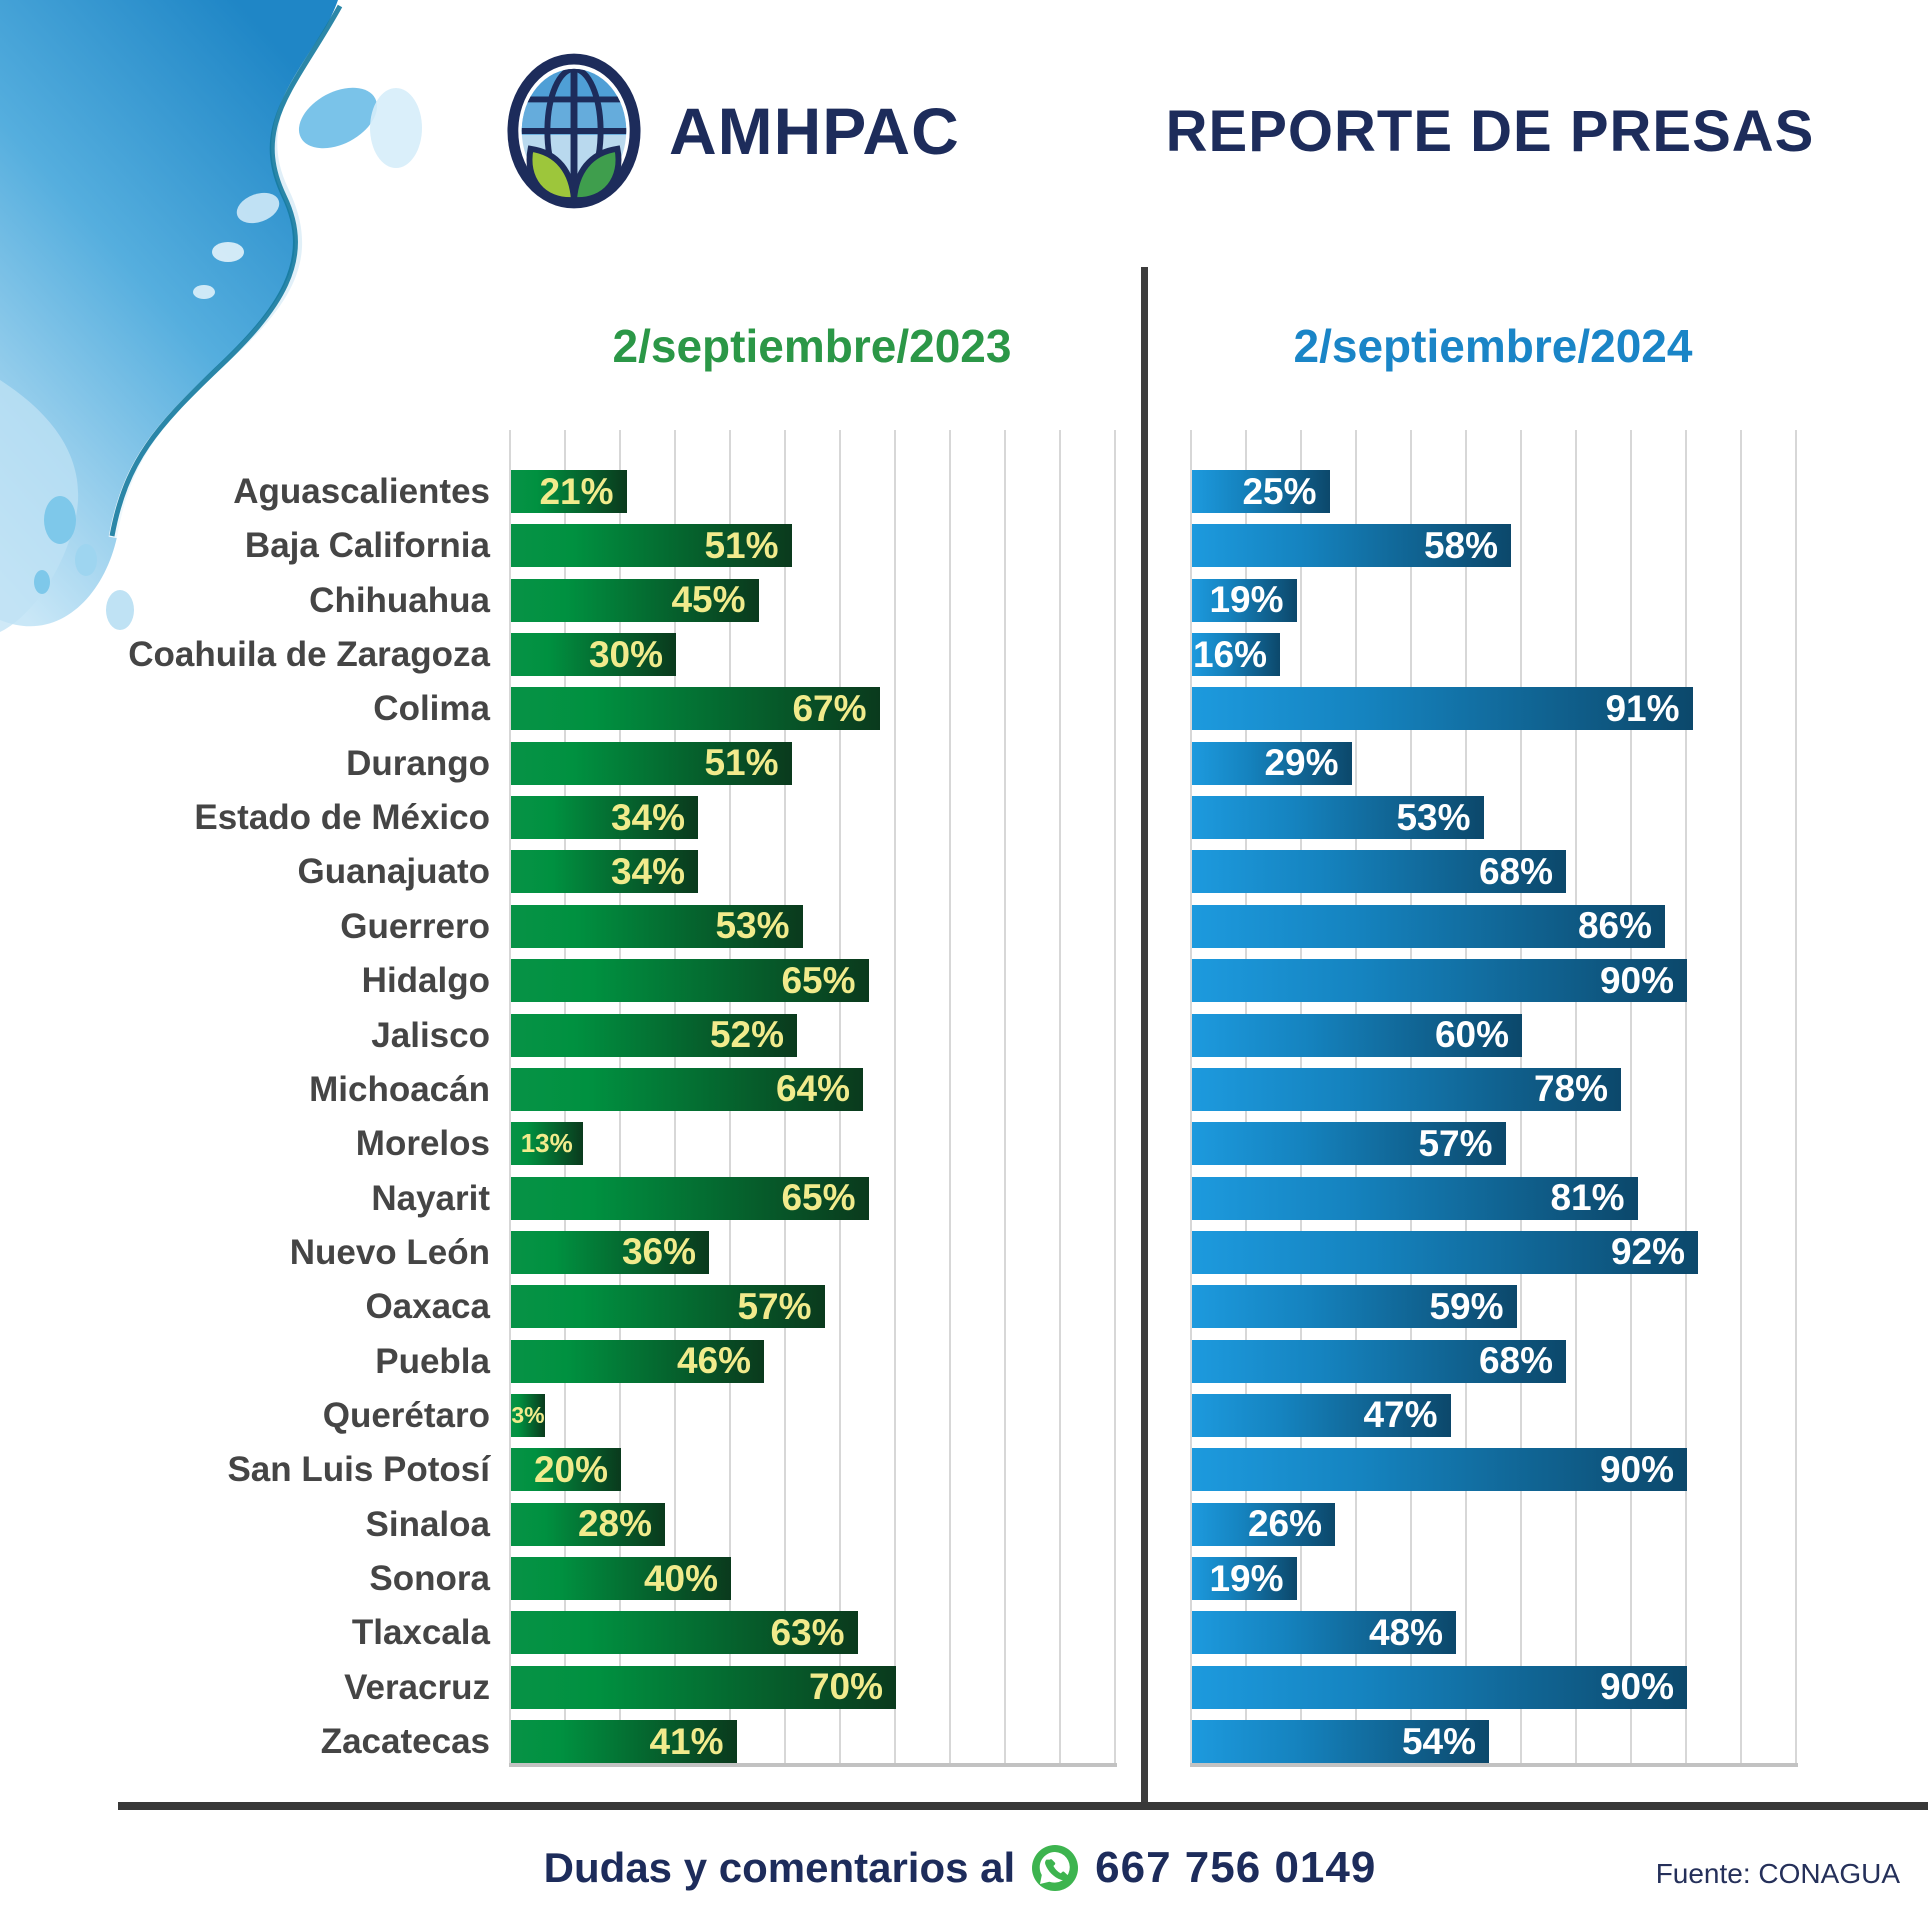 The image size is (1928, 1920). Describe the element at coordinates (1428, 926) in the screenshot. I see `bar-2024-9: 86%` at that location.